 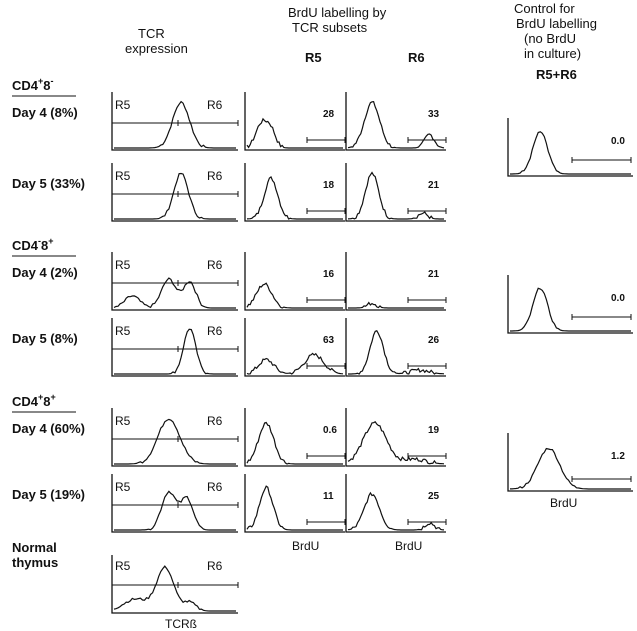 I want to click on brdu-r5-panel-5-axes, so click(x=294, y=437).